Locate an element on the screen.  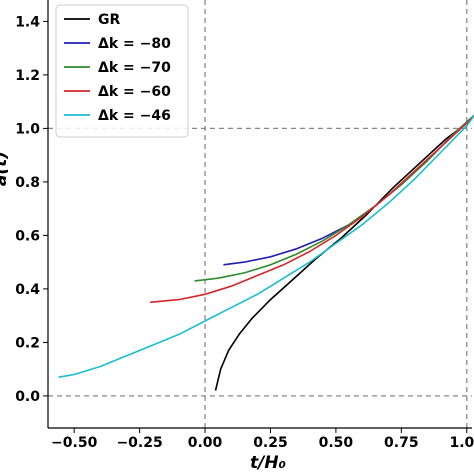
y-tick-label: 0.8 is located at coordinates (27, 183).